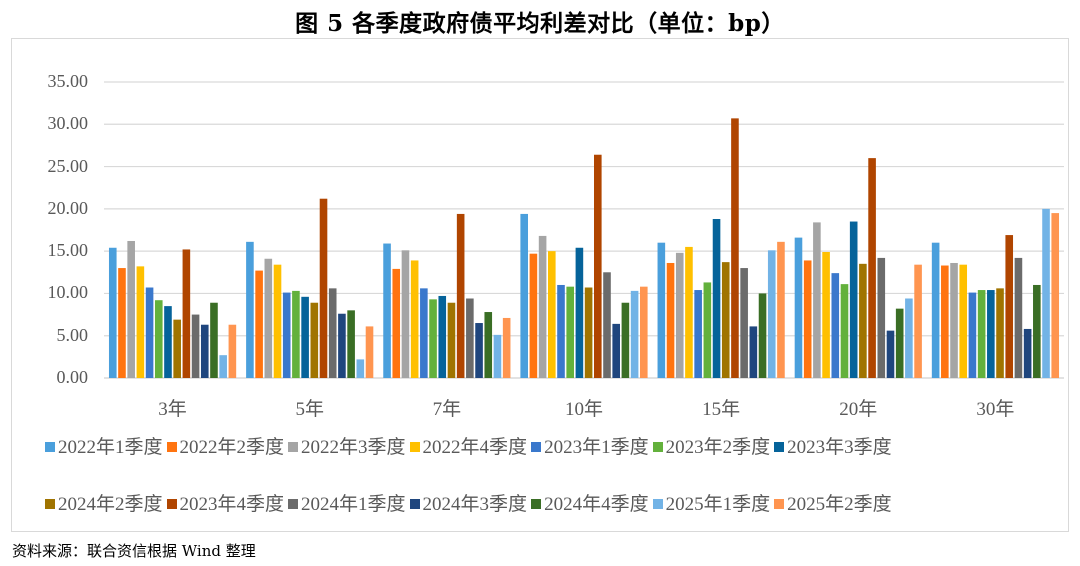 Image resolution: width=1080 pixels, height=566 pixels. I want to click on legend-label: 2023年3季度, so click(839, 447).